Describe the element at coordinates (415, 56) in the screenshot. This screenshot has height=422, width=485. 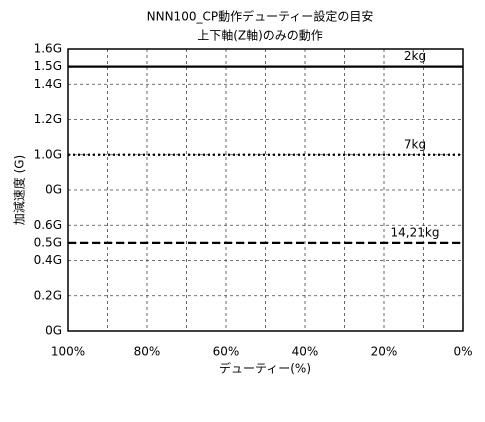
I see `series-label: 2kg` at that location.